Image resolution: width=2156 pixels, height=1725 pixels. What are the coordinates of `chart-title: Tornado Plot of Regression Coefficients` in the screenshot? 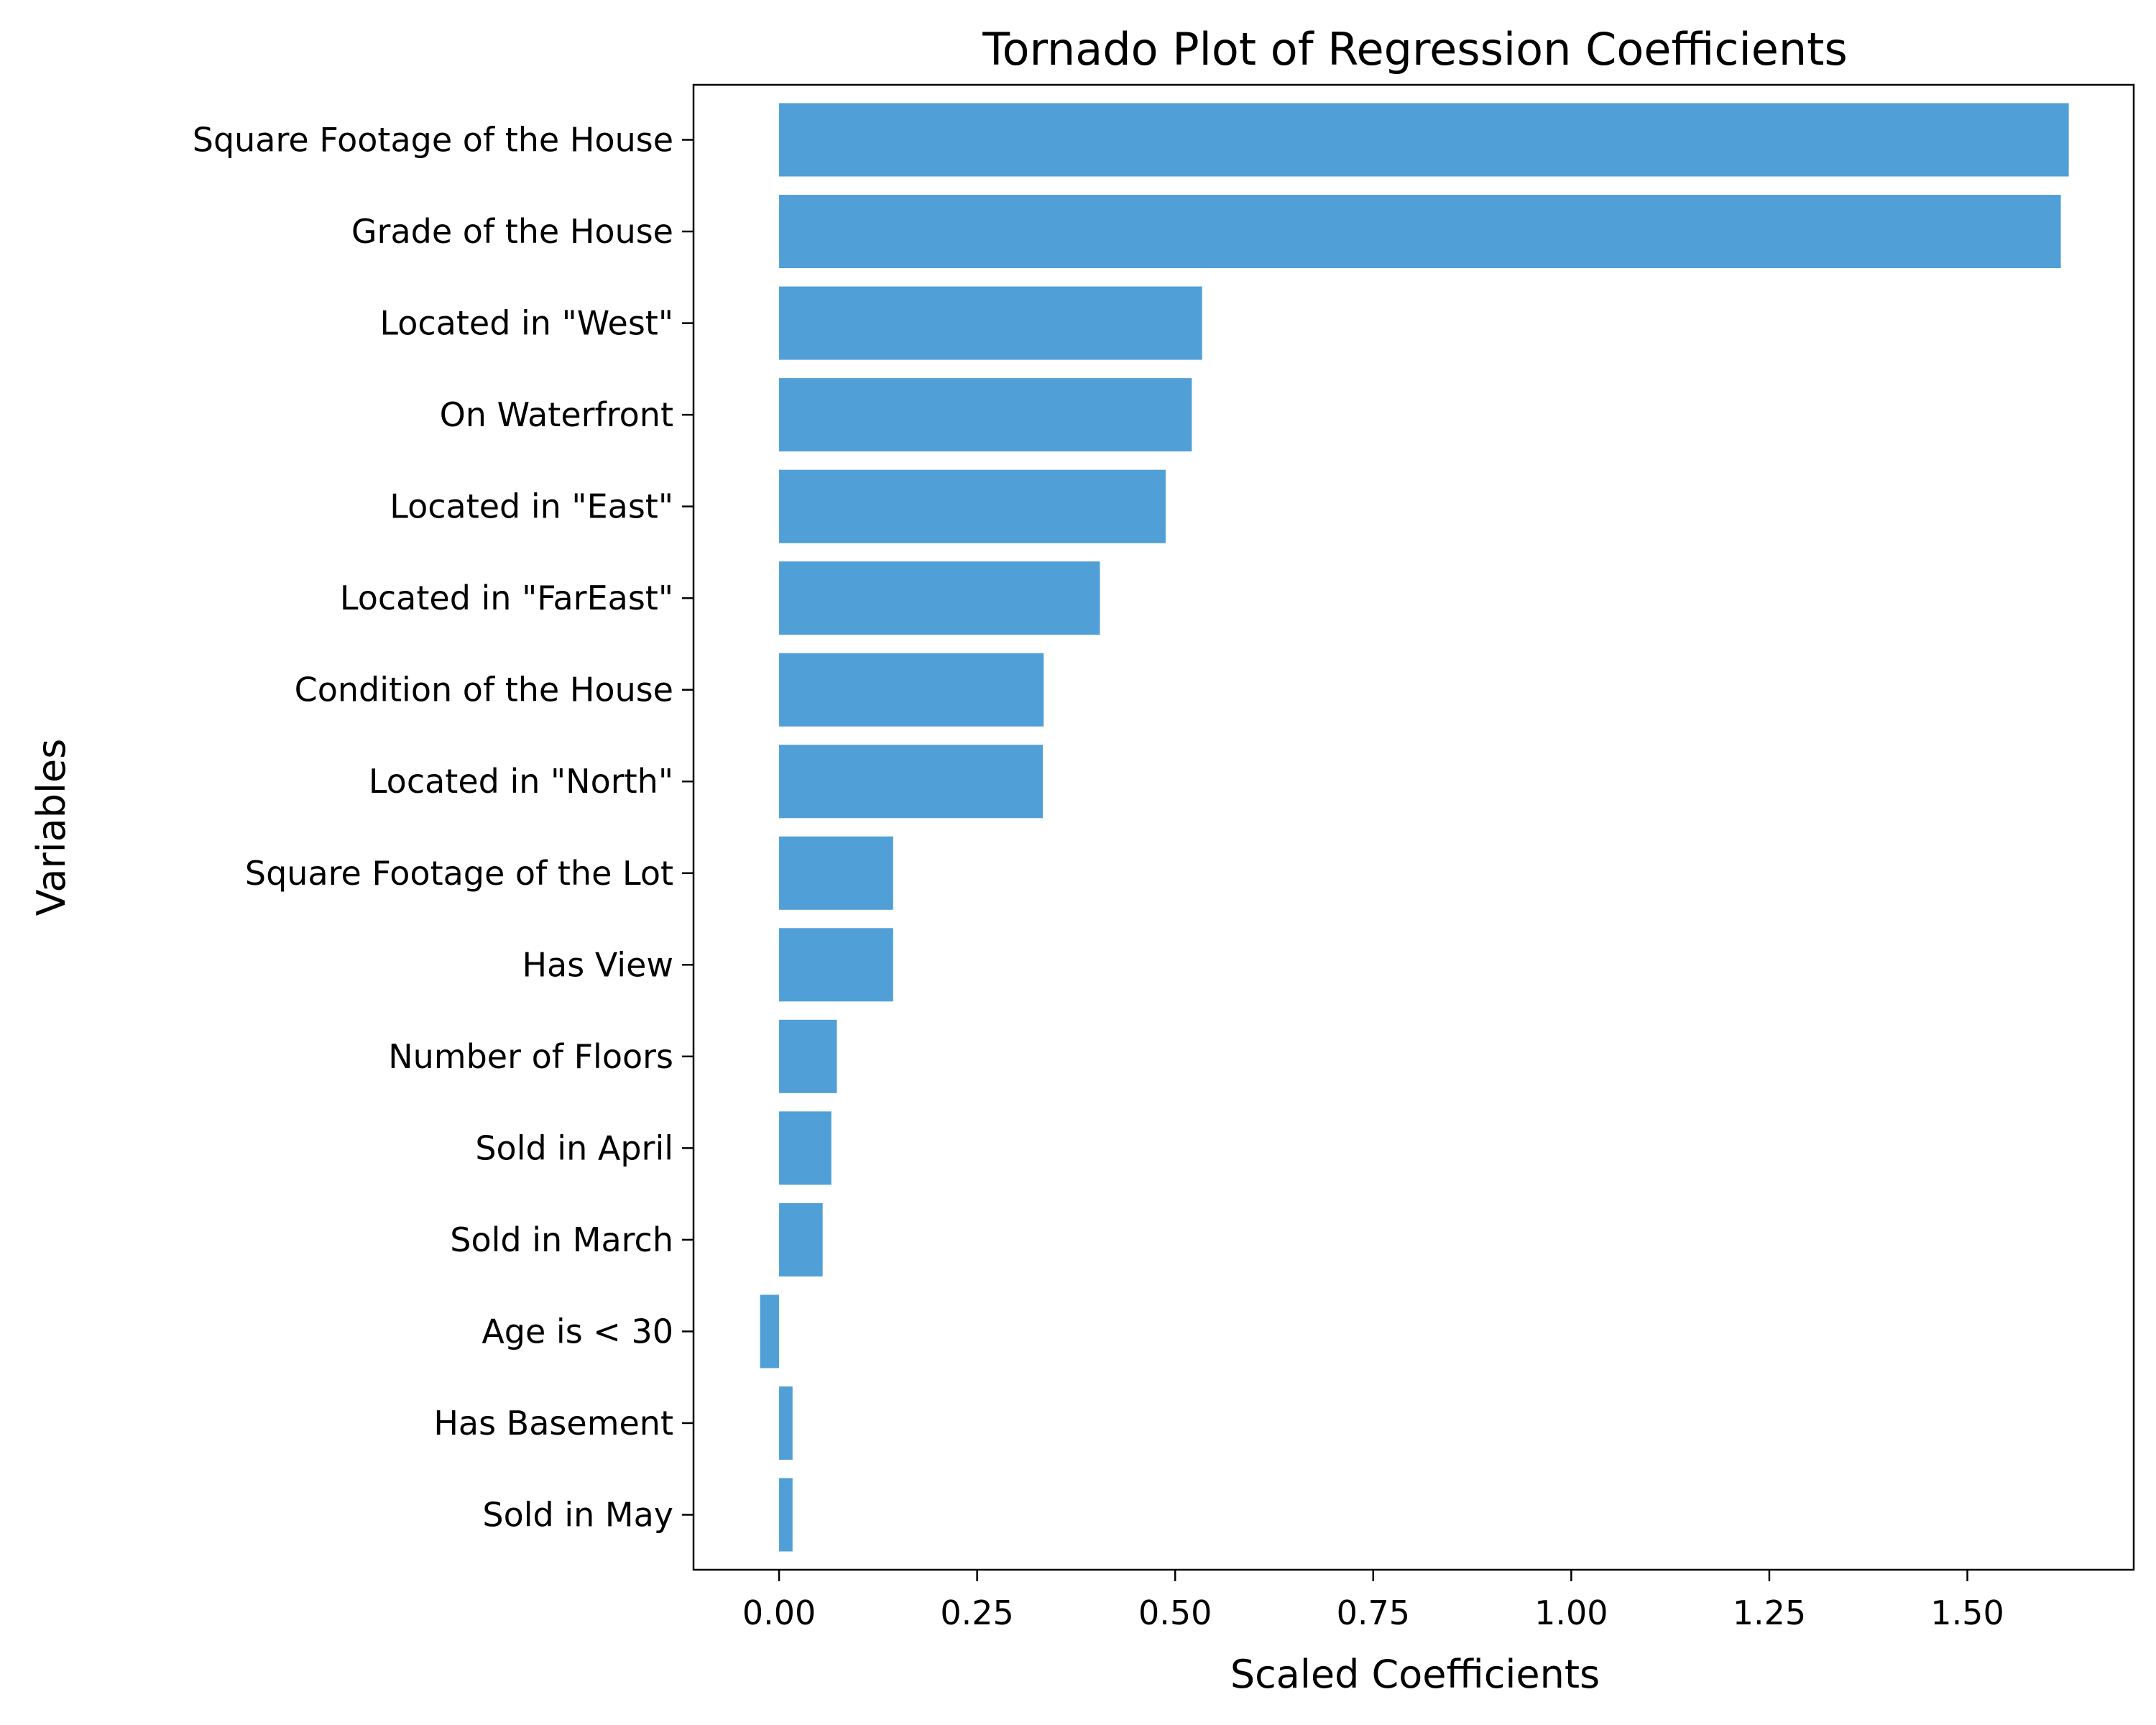 It's located at (1415, 49).